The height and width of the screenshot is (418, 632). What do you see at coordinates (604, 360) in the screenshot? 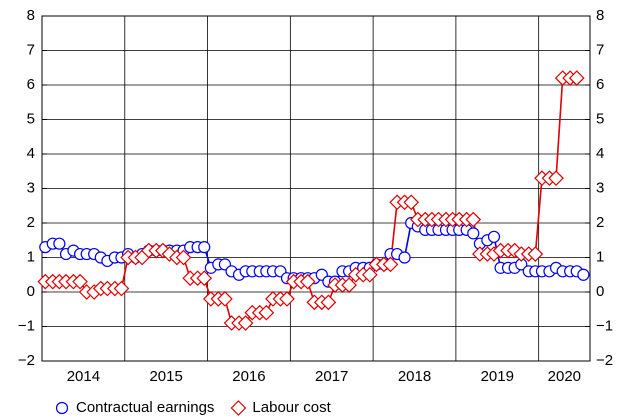
I see `y2-tick-label: −2` at bounding box center [604, 360].